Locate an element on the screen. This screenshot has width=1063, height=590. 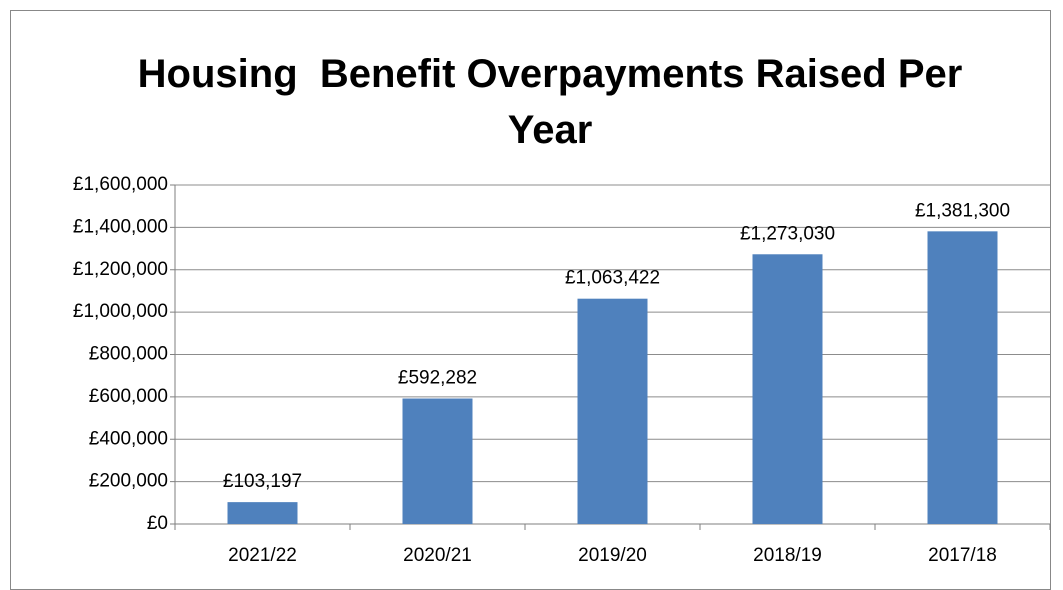
x-tick-label: 2018/19 is located at coordinates (787, 555).